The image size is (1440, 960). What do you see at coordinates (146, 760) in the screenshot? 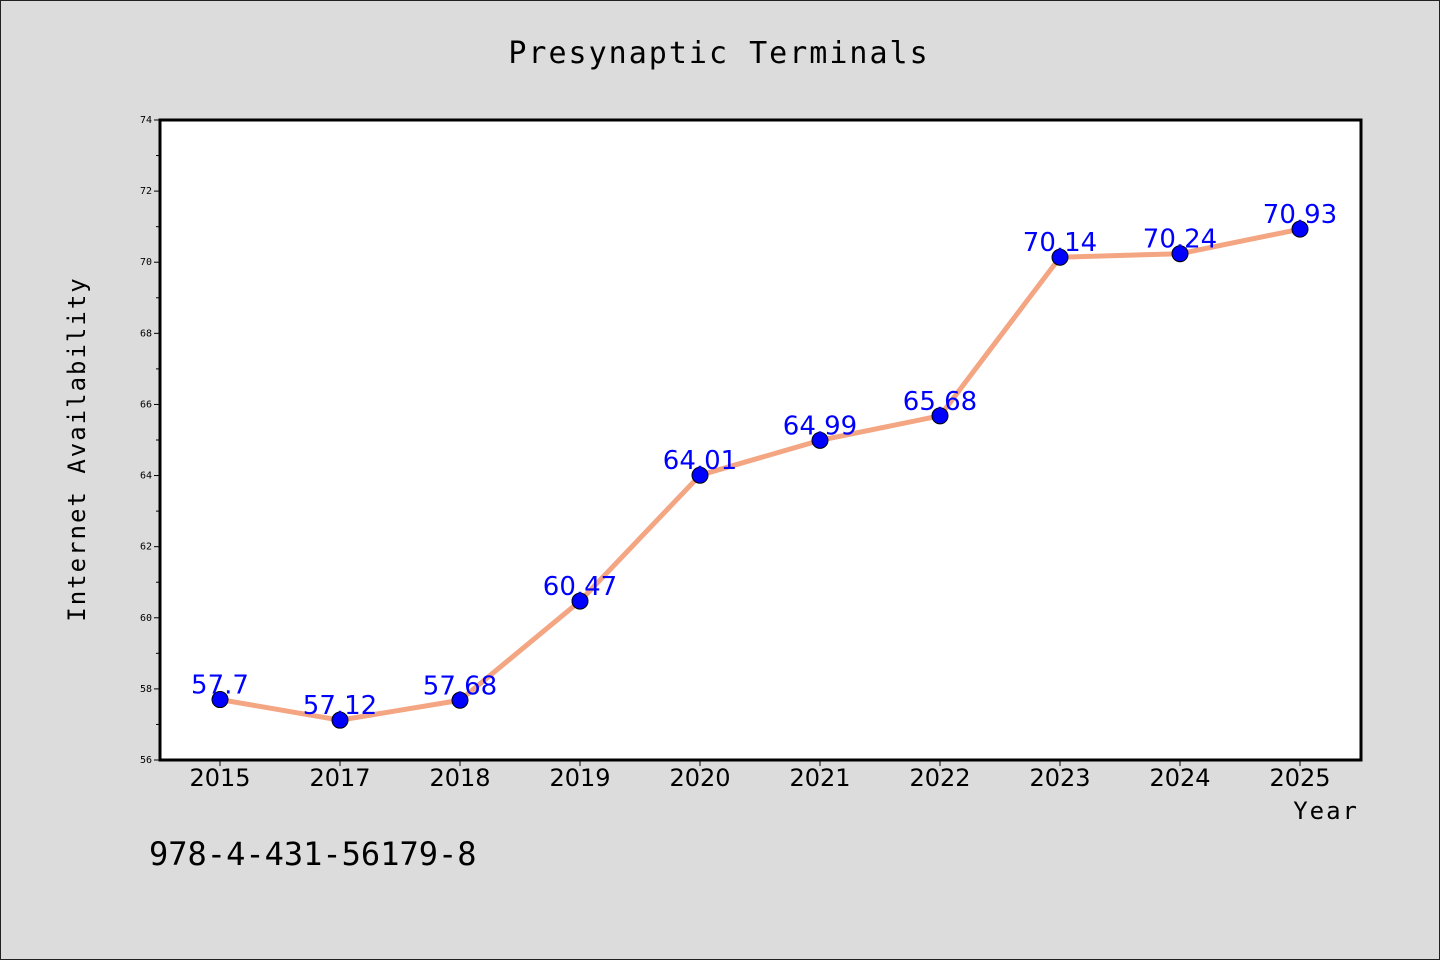
I see `y-tick-label: 56` at bounding box center [146, 760].